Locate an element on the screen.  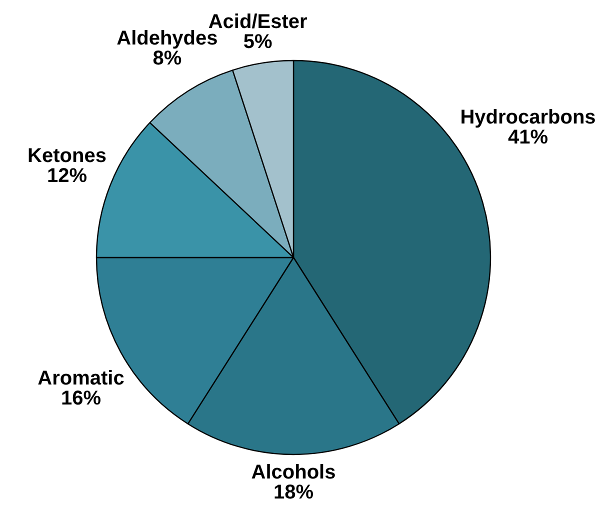
slice-label: Aromatic is located at coordinates (81, 378).